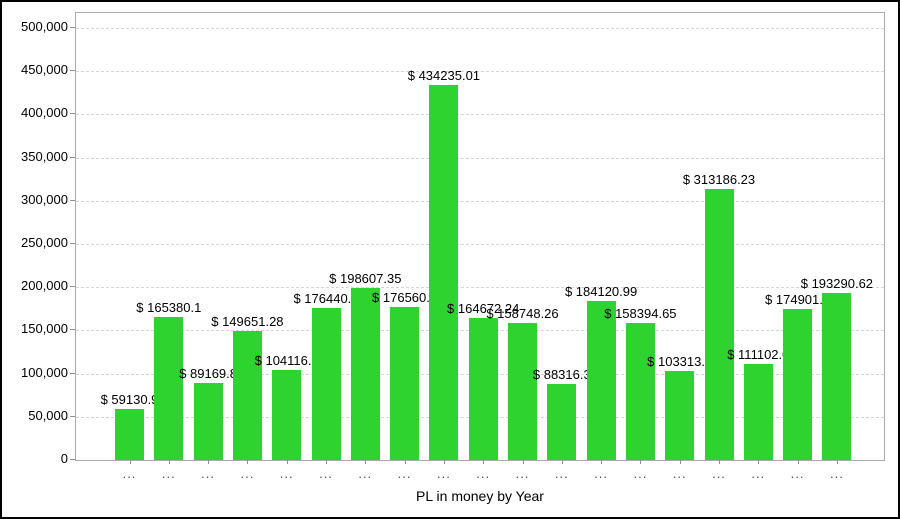 The image size is (900, 519). Describe the element at coordinates (405, 297) in the screenshot. I see `bar-value-label: $ 176560.3` at that location.